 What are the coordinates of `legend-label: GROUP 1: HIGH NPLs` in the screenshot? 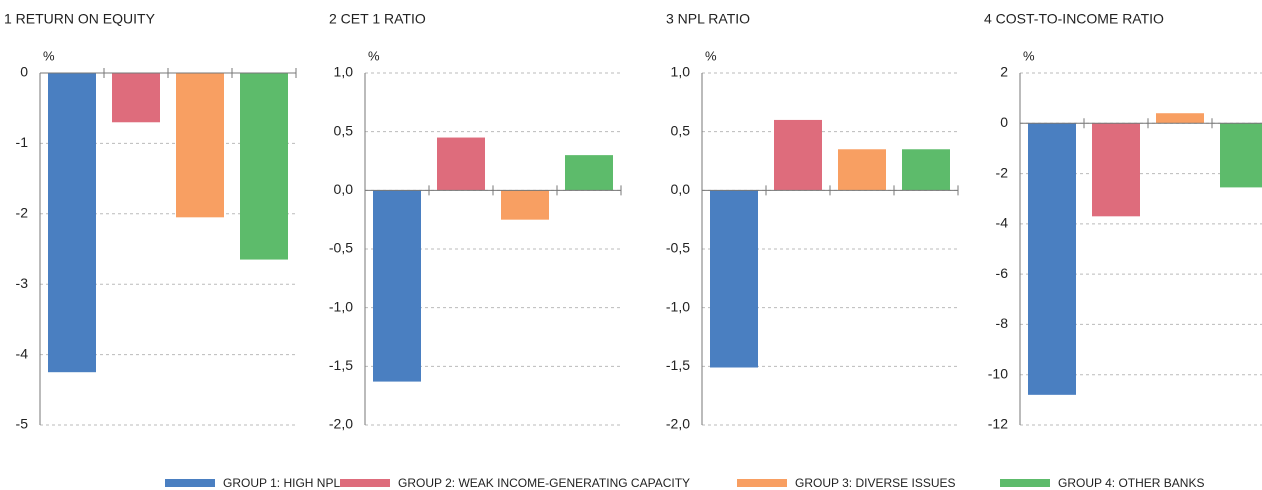 It's located at (284, 483).